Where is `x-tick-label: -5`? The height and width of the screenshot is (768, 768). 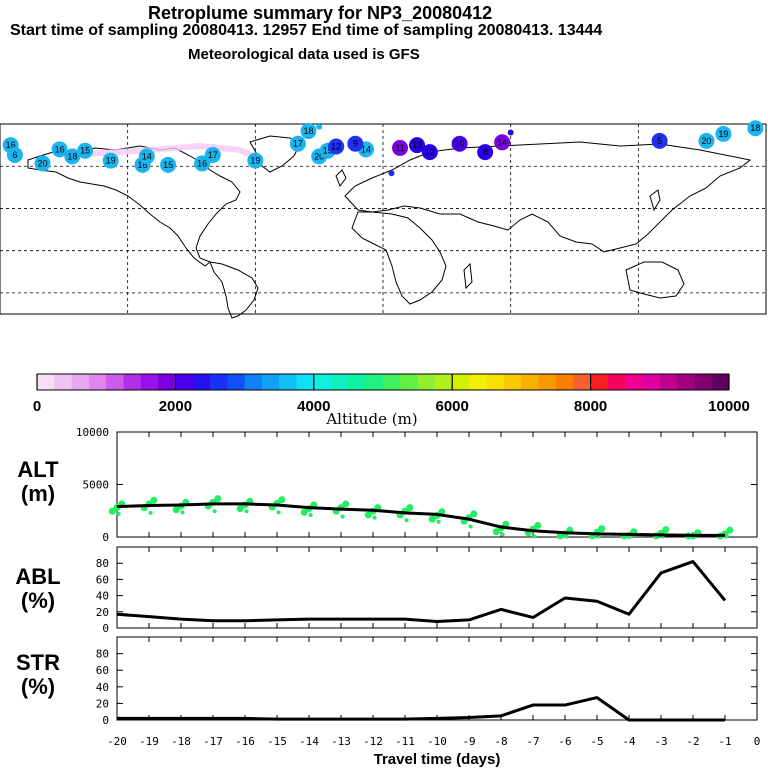
x-tick-label: -5 is located at coordinates (596, 741).